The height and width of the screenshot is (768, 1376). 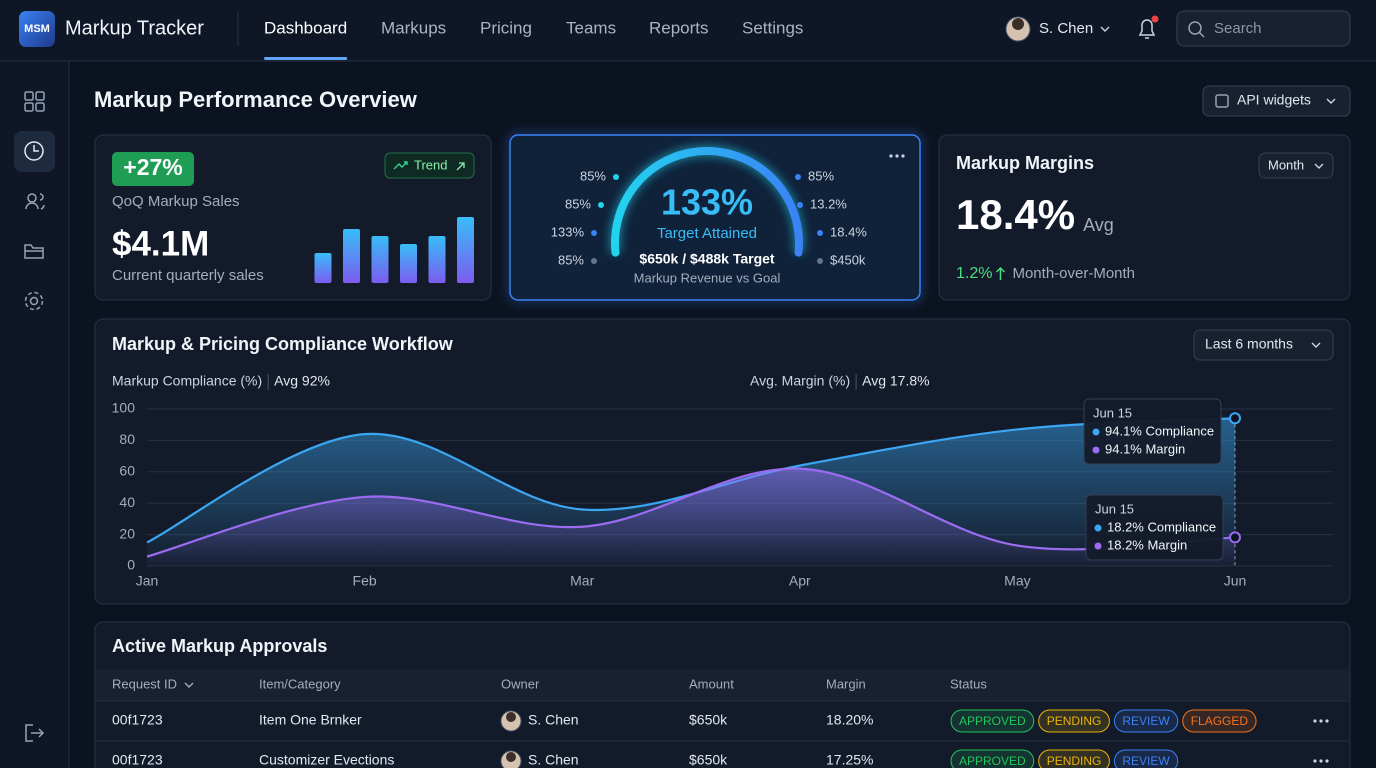 I want to click on chart-title: Markup & Pricing Compliance Workflow, so click(x=283, y=344).